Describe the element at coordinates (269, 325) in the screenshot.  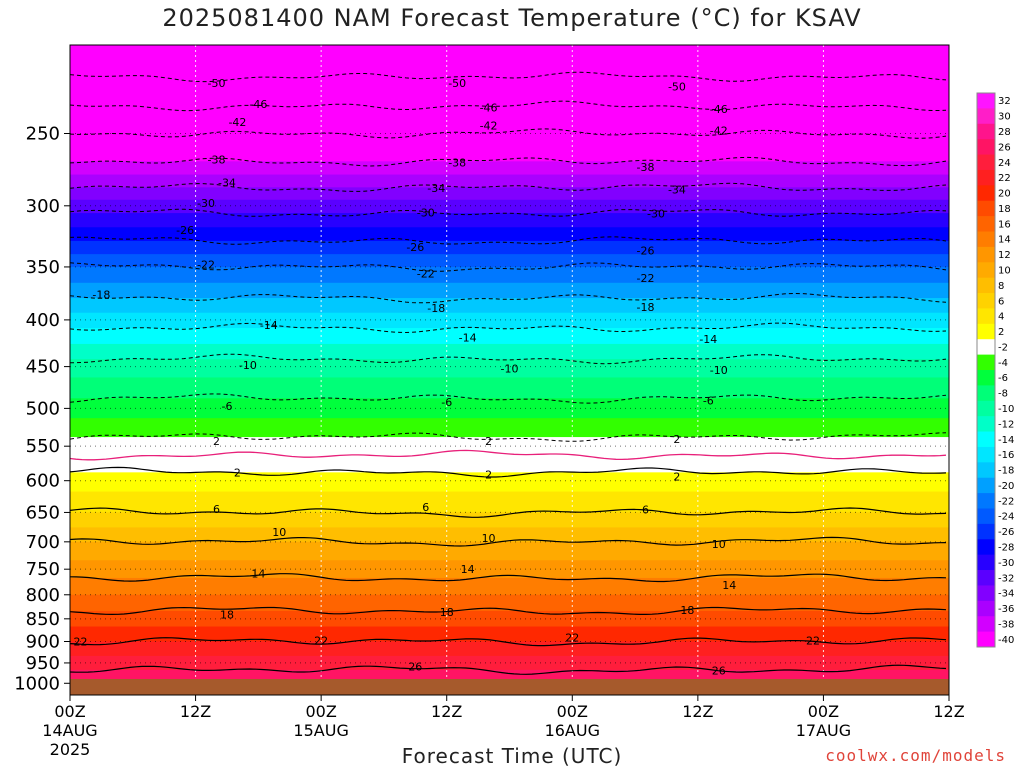
I see `contour-label: -14` at that location.